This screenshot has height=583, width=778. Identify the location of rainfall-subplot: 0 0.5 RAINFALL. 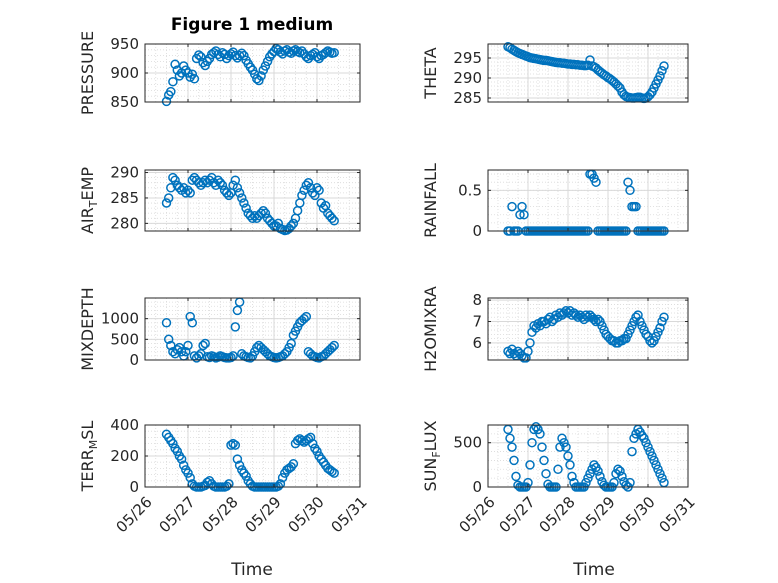
(555, 201).